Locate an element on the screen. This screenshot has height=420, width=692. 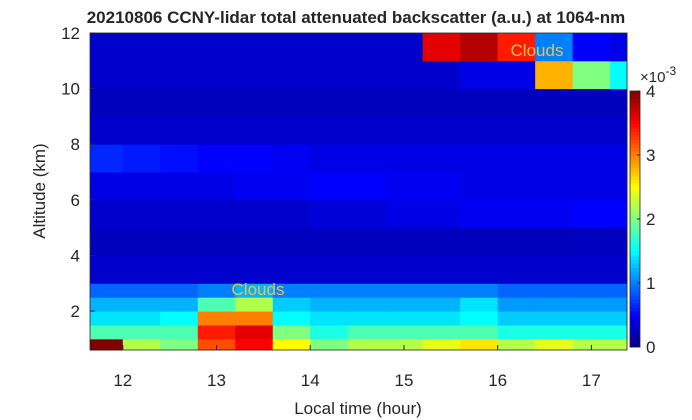
colorbar-tick-label: 3 is located at coordinates (650, 155).